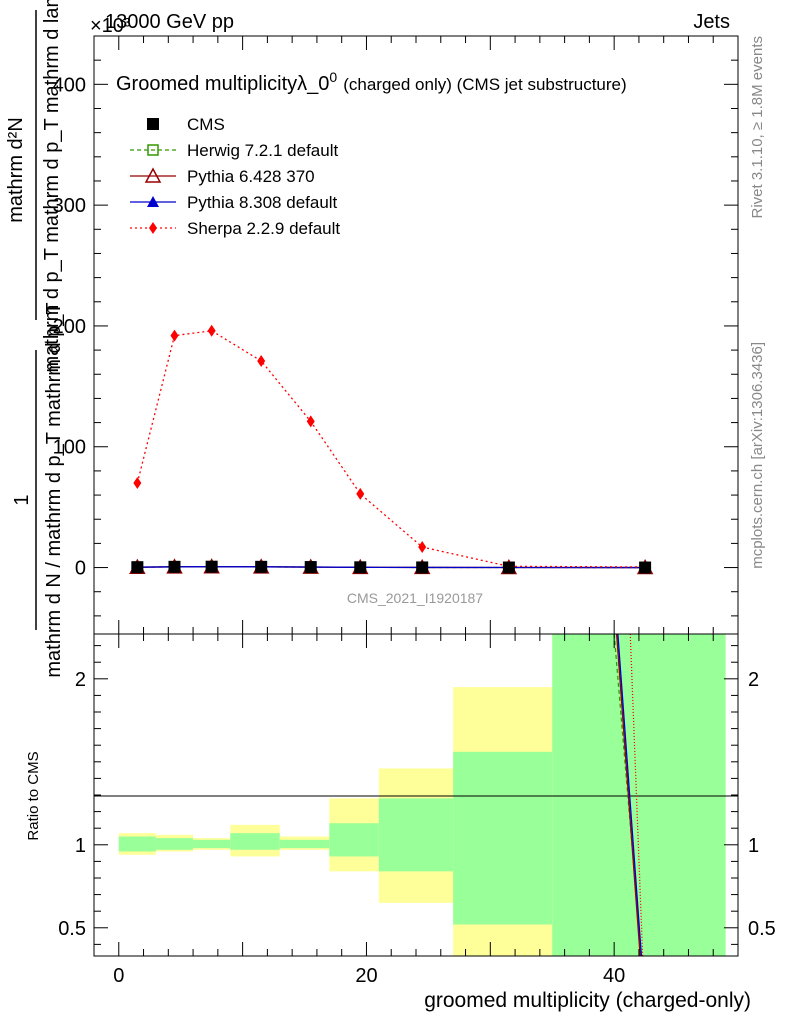 Image resolution: width=786 pixels, height=1024 pixels. What do you see at coordinates (614, 976) in the screenshot?
I see `x-tick-label: 40` at bounding box center [614, 976].